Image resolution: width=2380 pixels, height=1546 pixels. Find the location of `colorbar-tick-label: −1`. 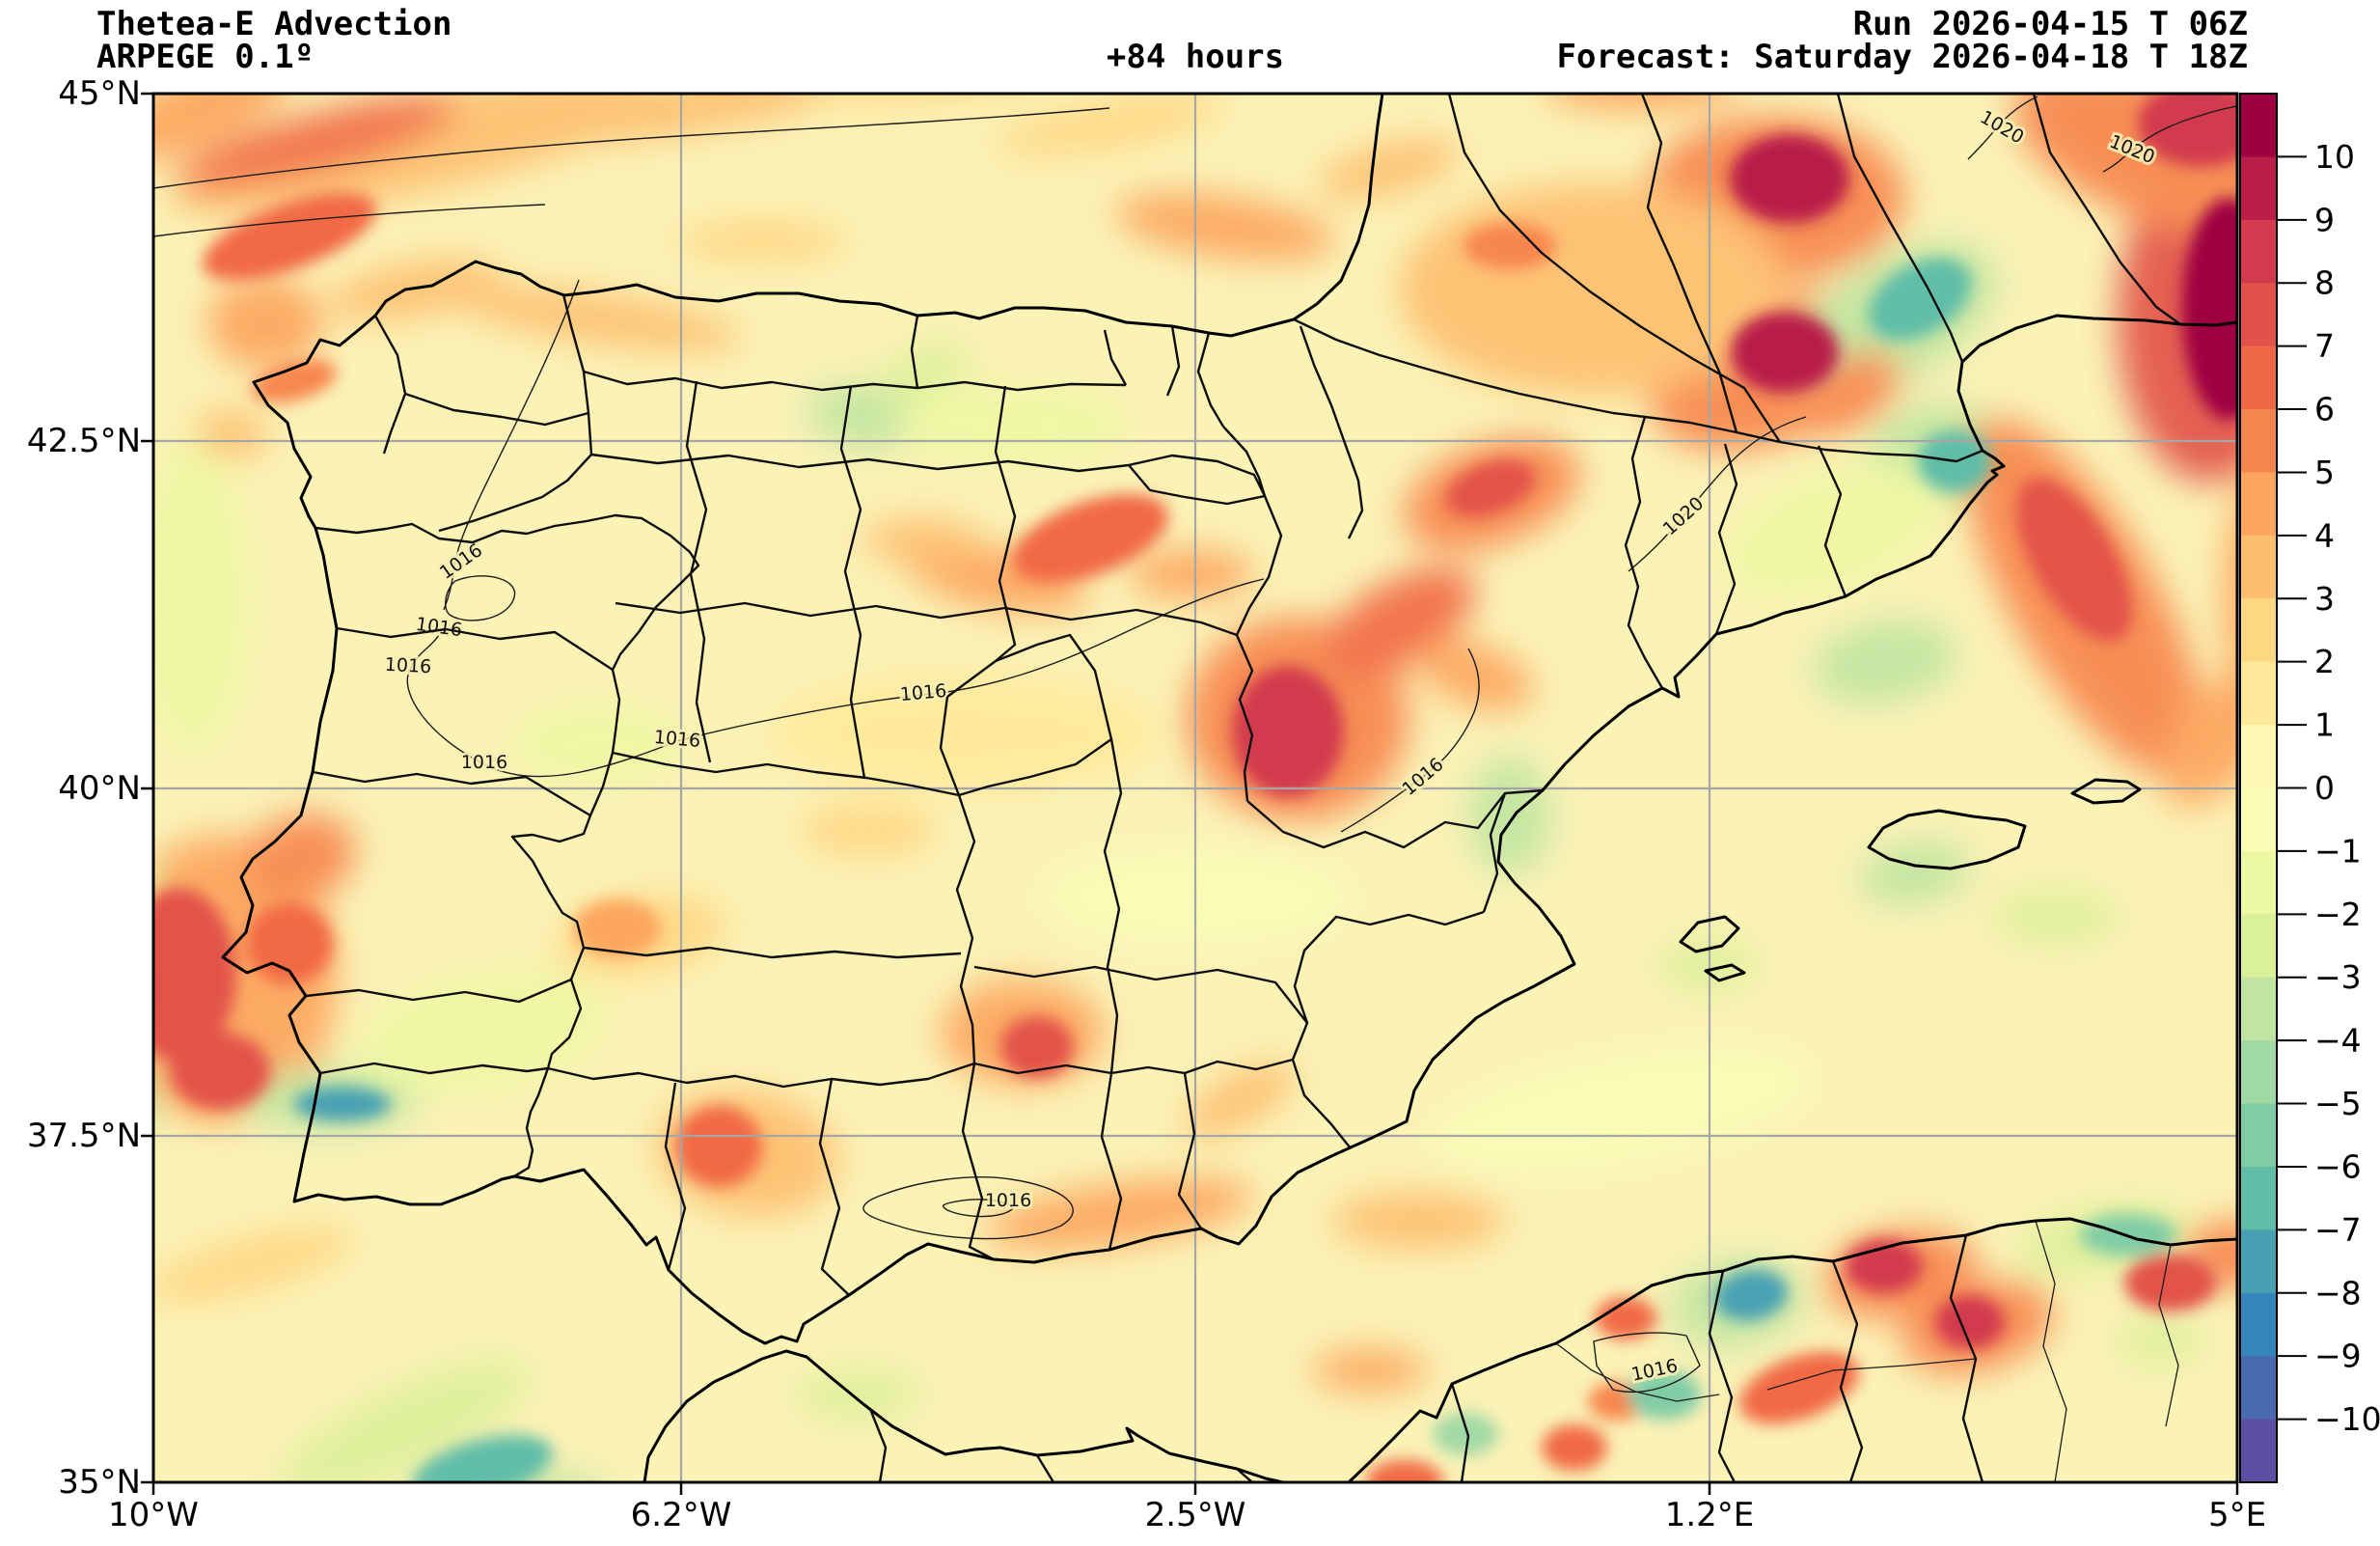

colorbar-tick-label: −1 is located at coordinates (2338, 851).